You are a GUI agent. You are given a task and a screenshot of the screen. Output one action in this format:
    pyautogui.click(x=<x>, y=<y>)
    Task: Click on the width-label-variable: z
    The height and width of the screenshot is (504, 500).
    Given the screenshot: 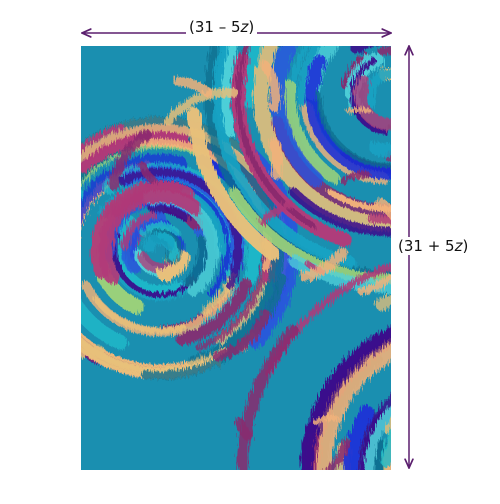 What is the action you would take?
    pyautogui.click(x=244, y=27)
    